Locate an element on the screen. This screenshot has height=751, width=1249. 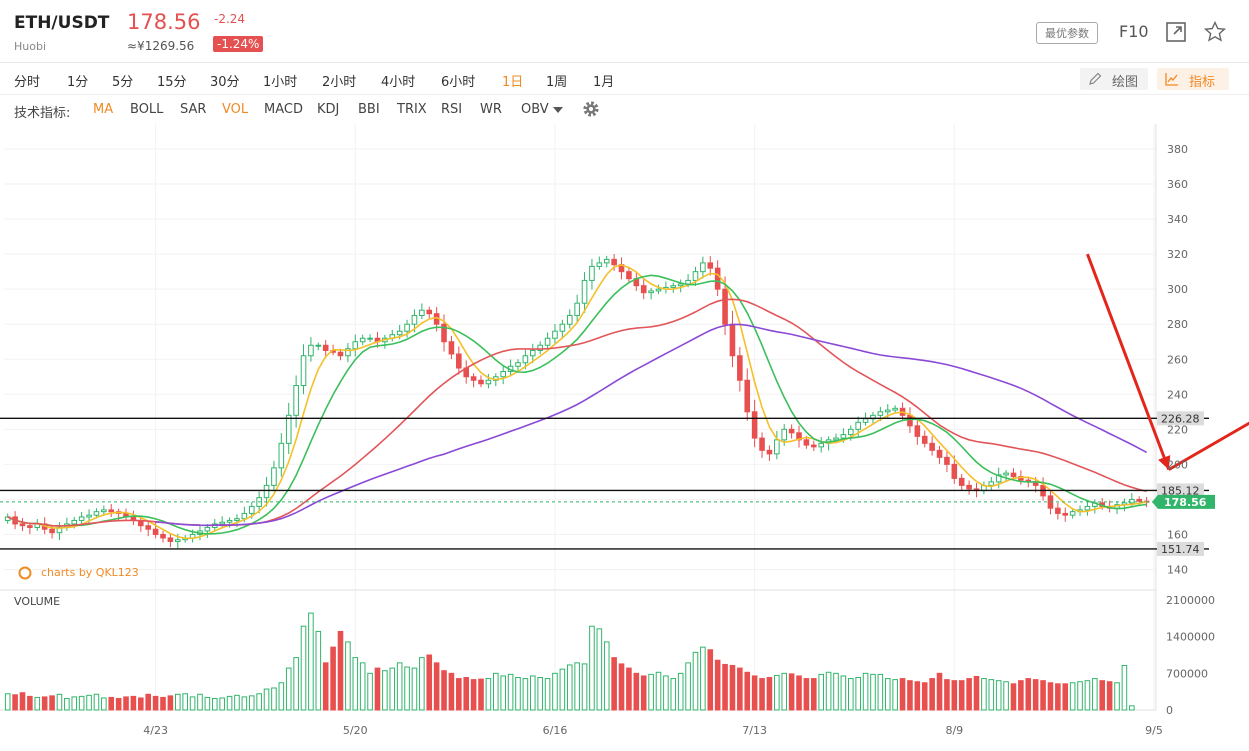
level-label-bg is located at coordinates (1180, 418).